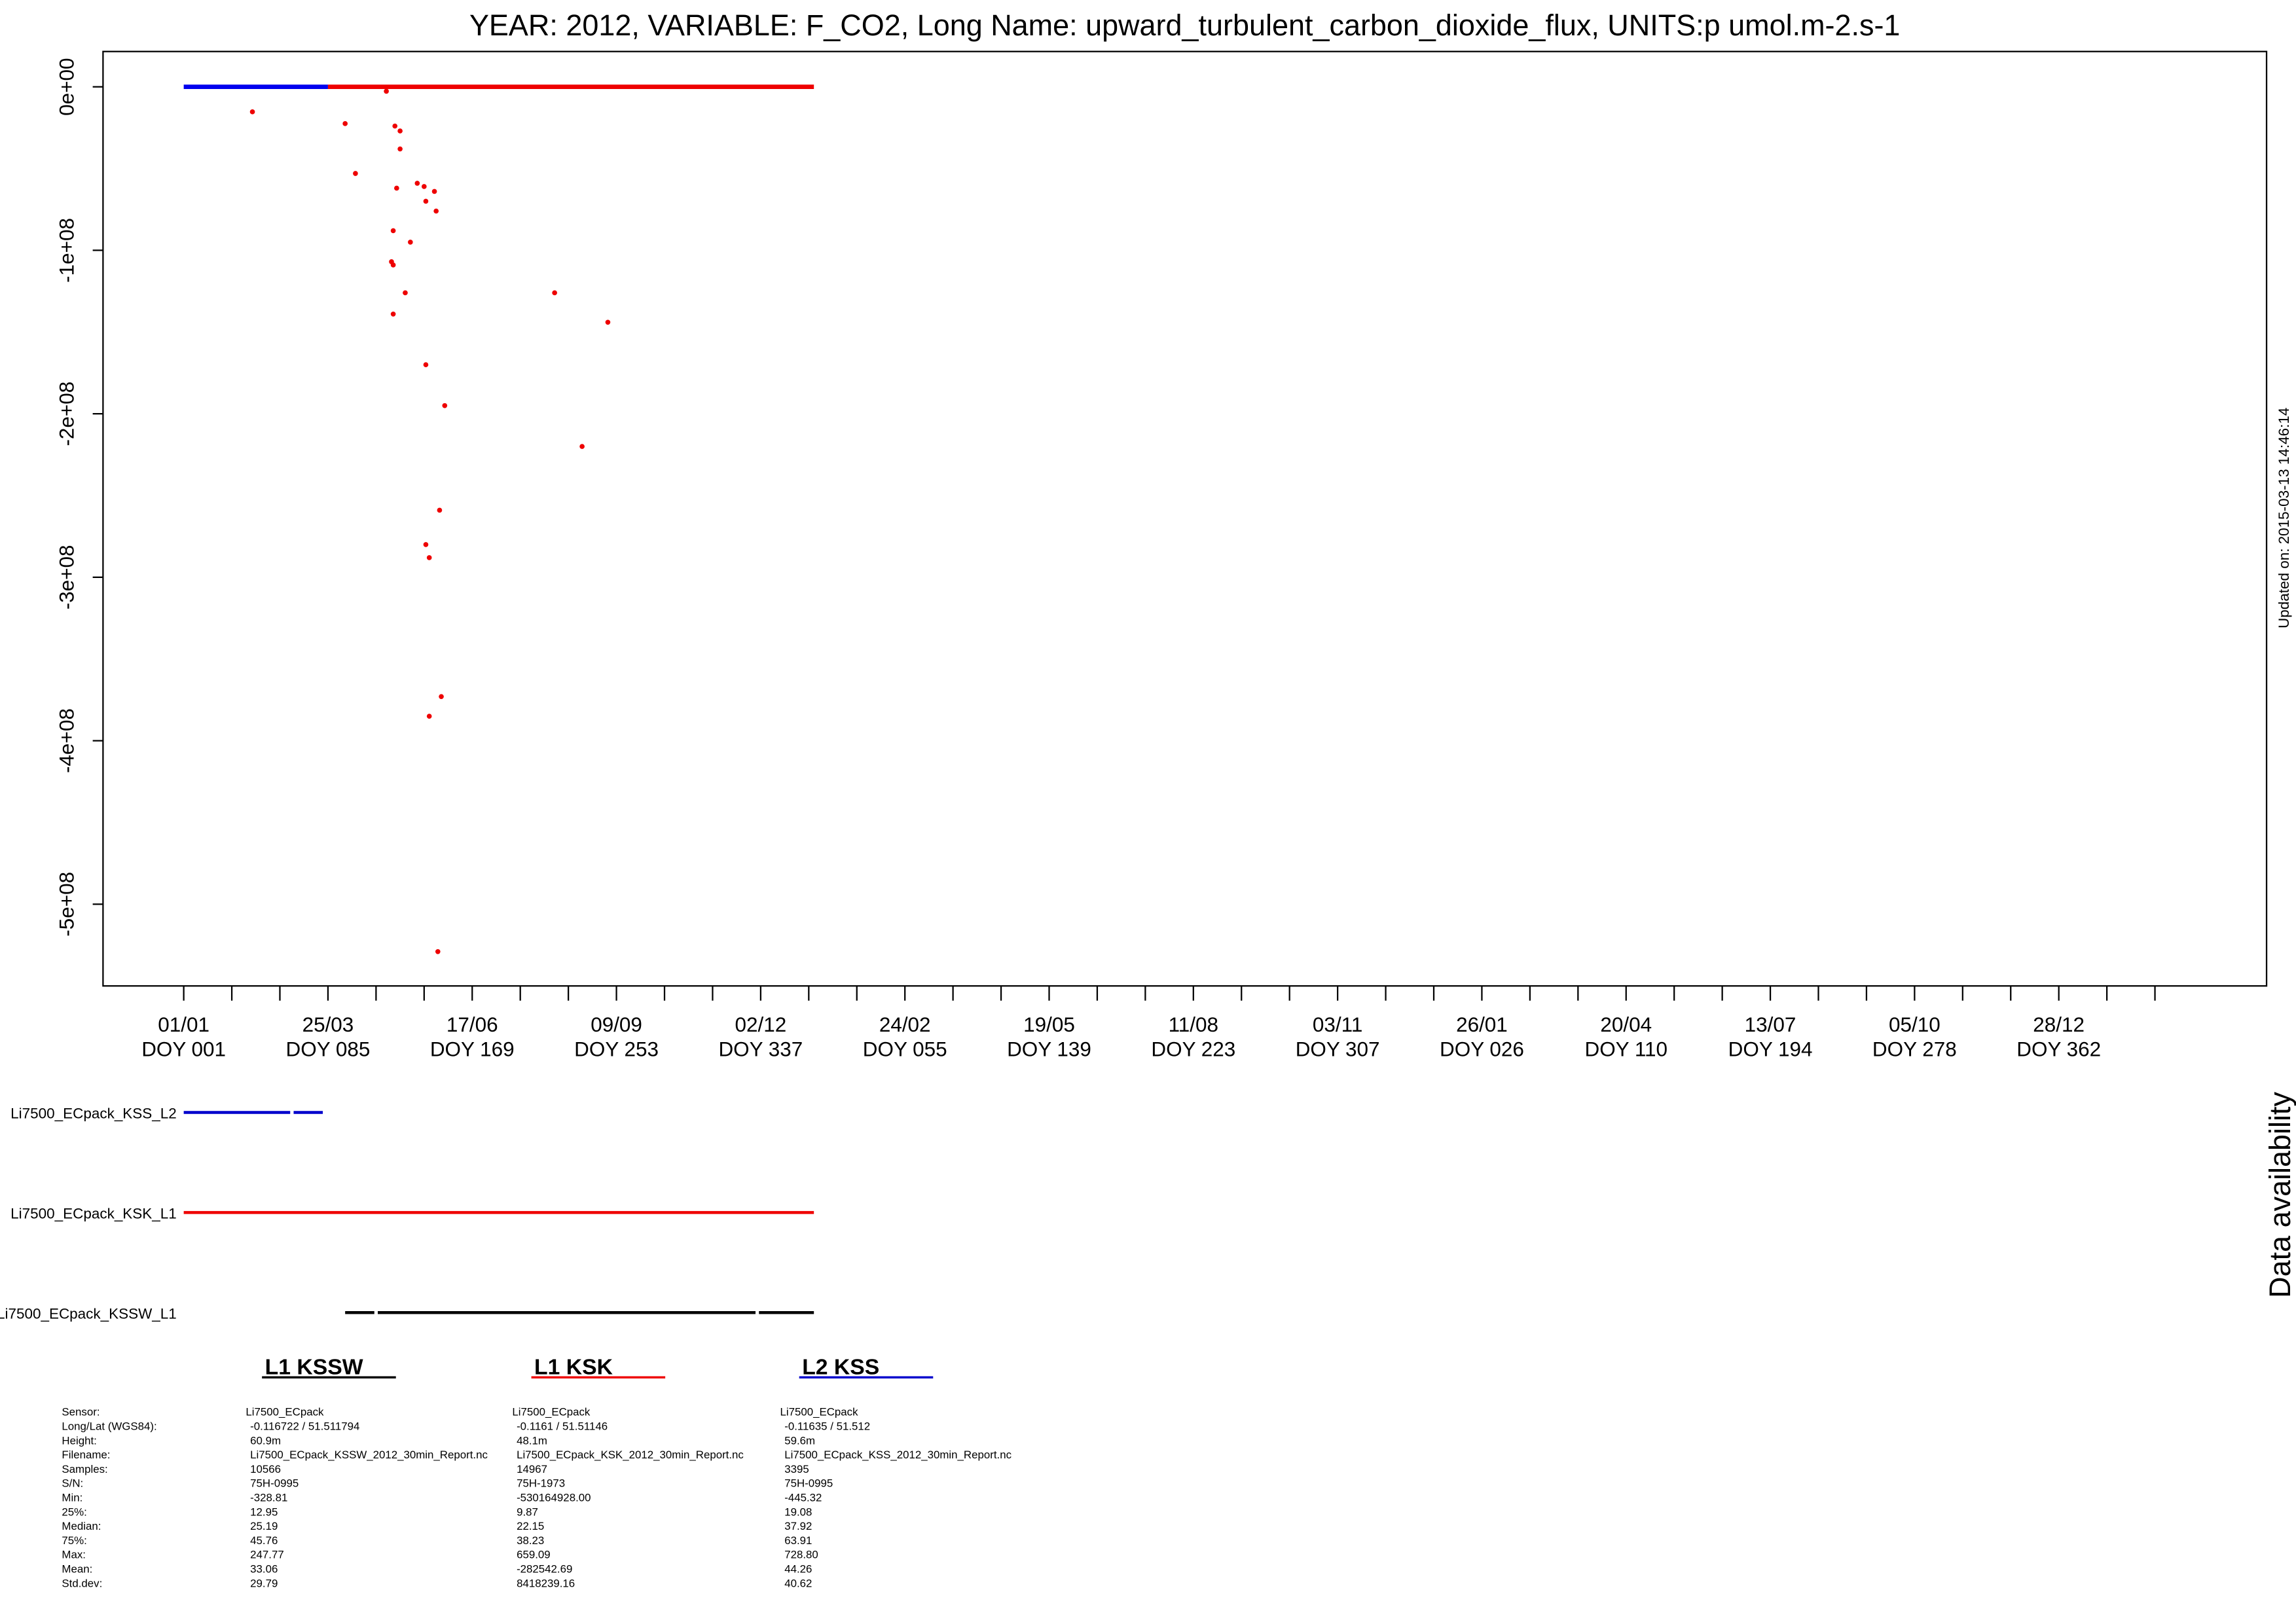 Image resolution: width=2296 pixels, height=1624 pixels. What do you see at coordinates (93, 1213) in the screenshot?
I see `timeline-label: Li7500_ECpack_KSK_L1` at bounding box center [93, 1213].